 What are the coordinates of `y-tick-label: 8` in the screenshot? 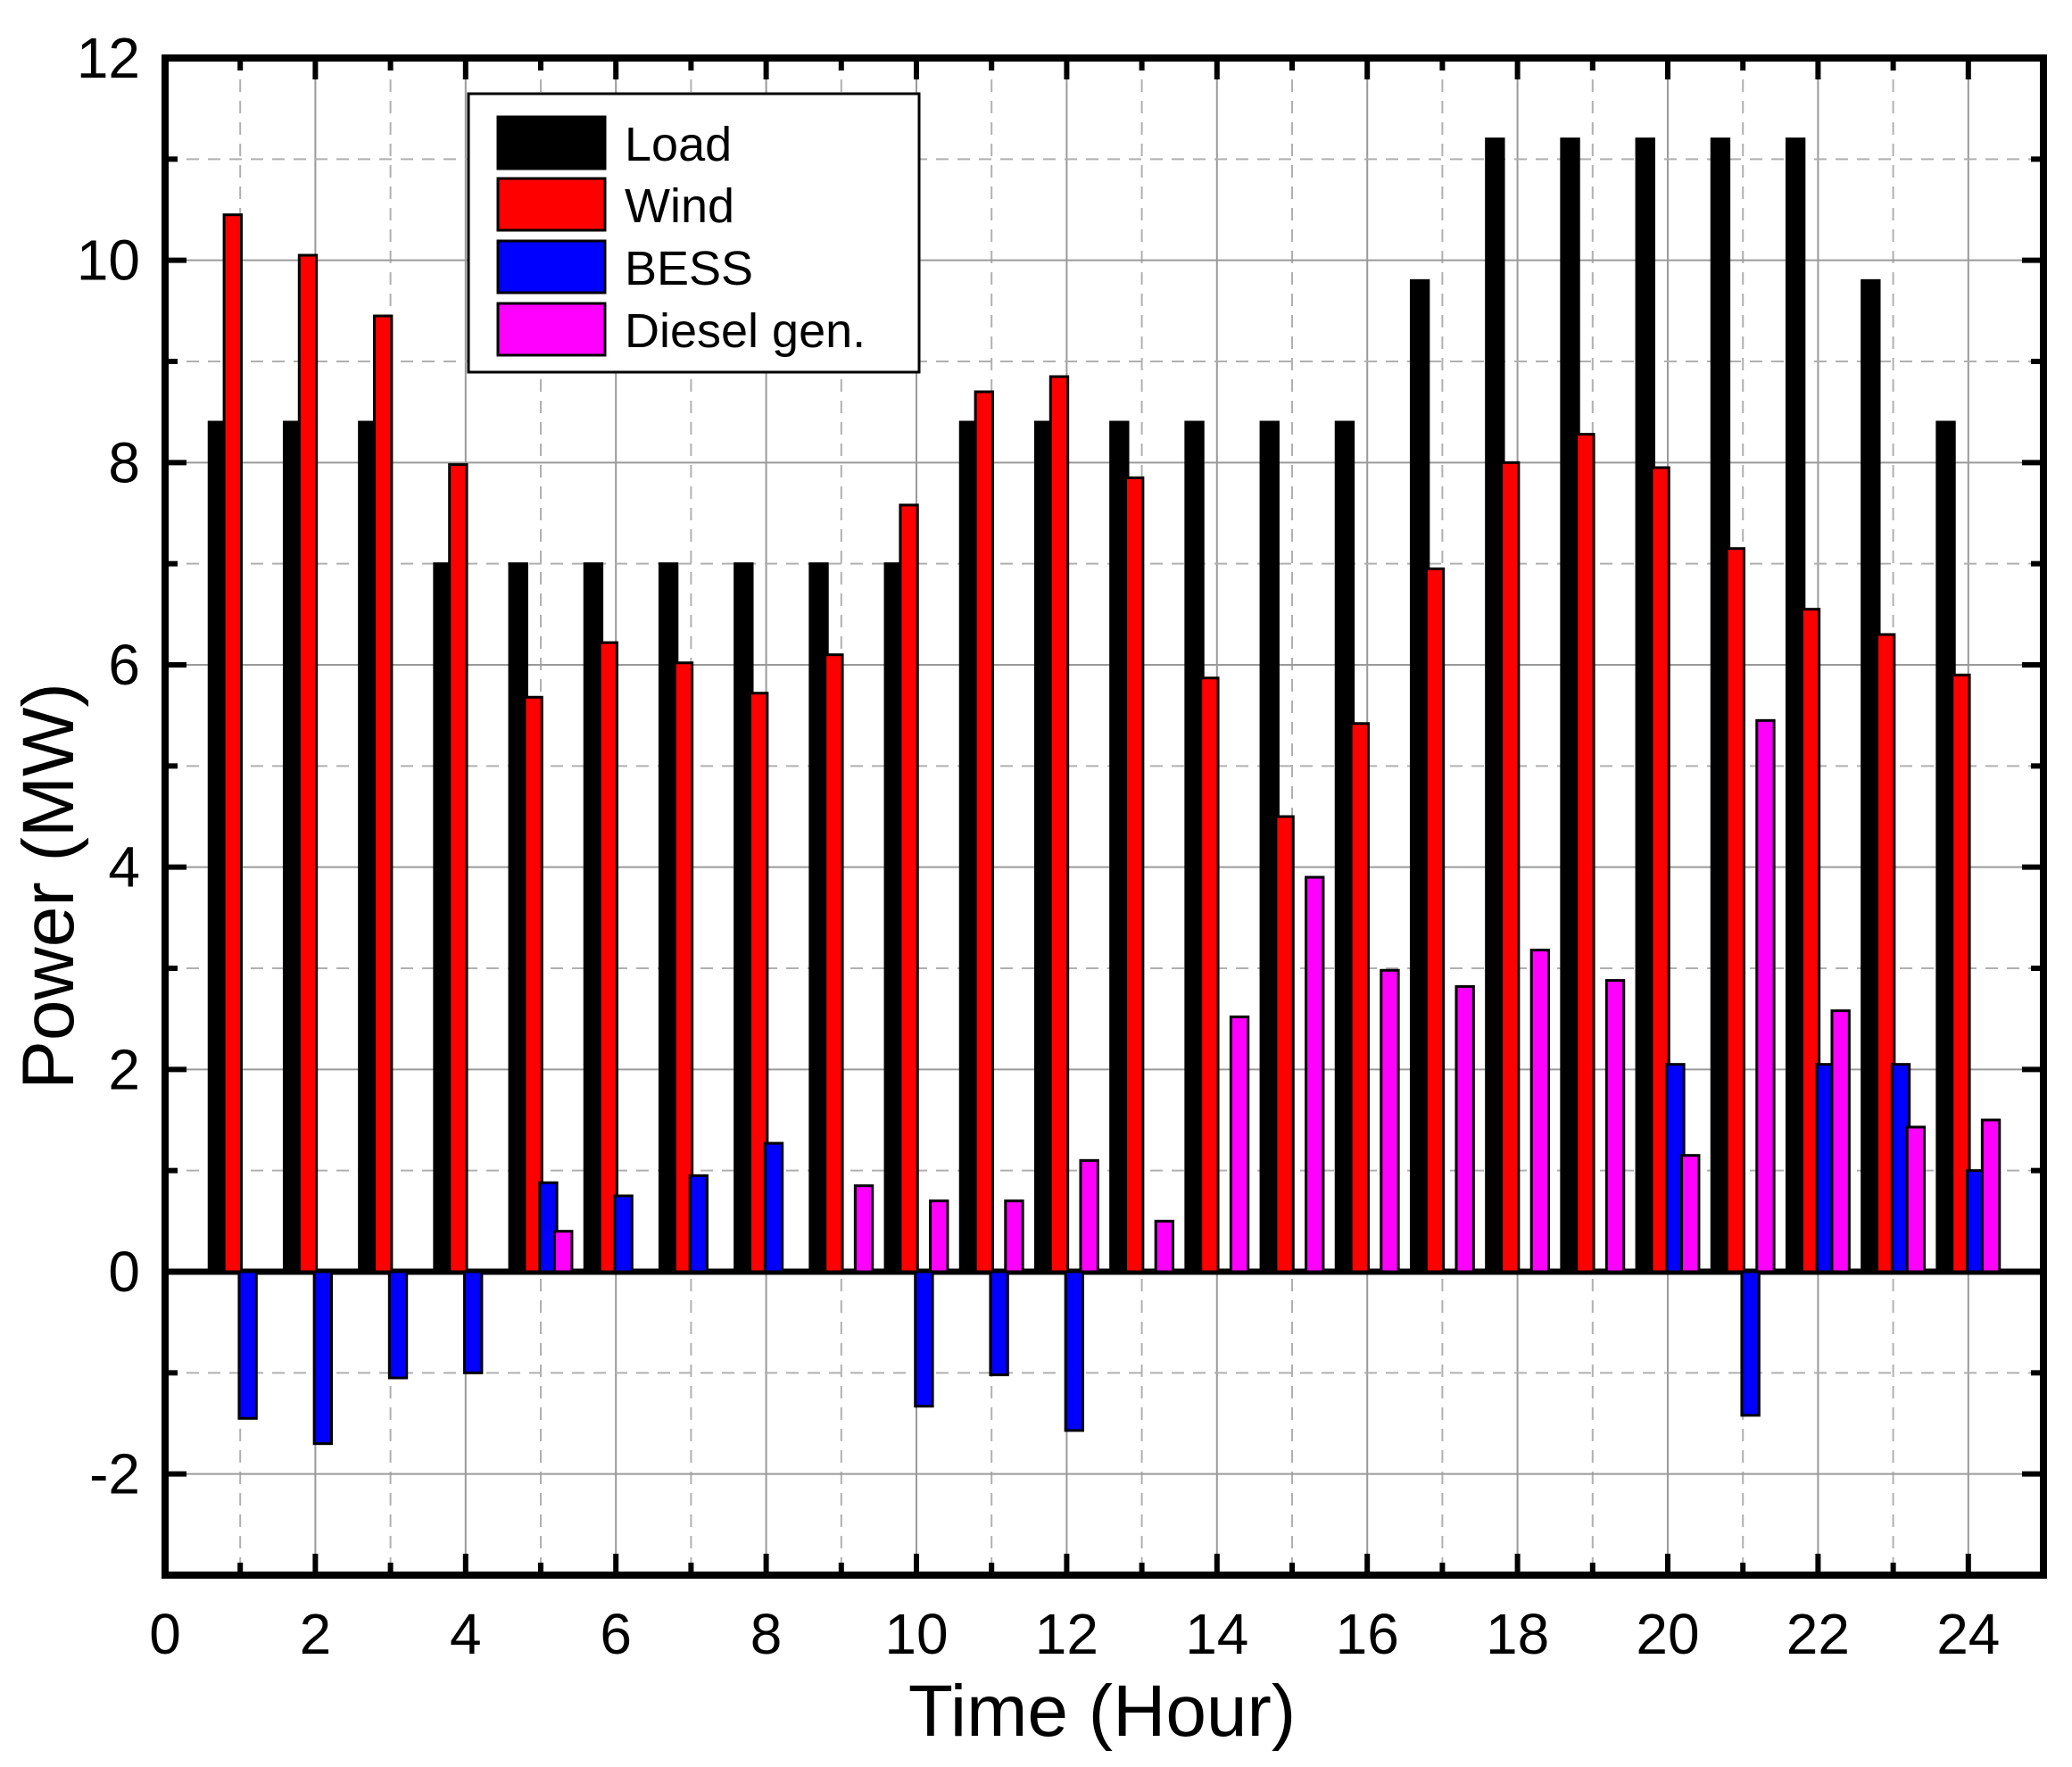 It's located at (124, 462).